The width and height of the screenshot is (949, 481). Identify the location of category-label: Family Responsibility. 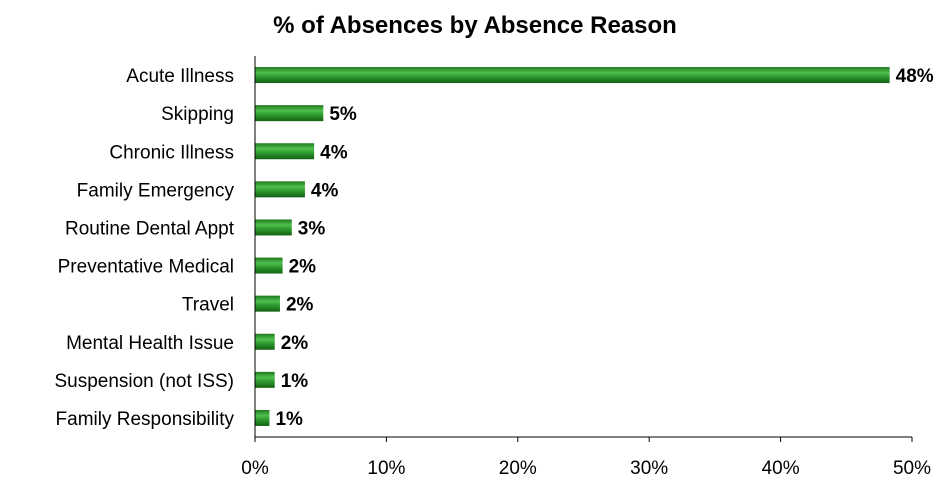
(145, 419).